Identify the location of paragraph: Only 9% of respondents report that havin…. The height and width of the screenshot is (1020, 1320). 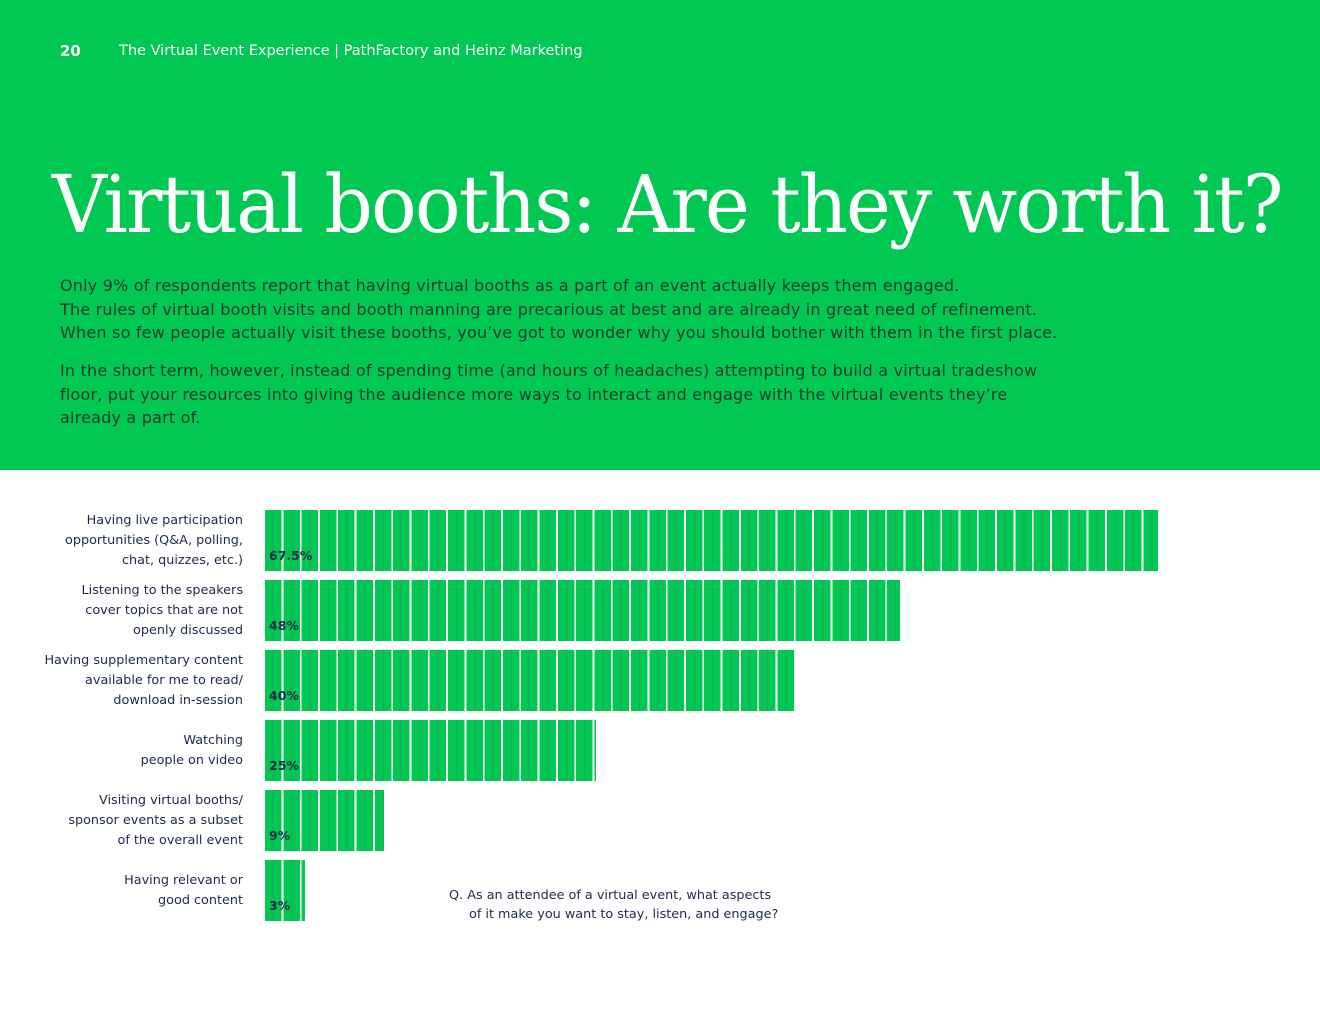
(559, 309).